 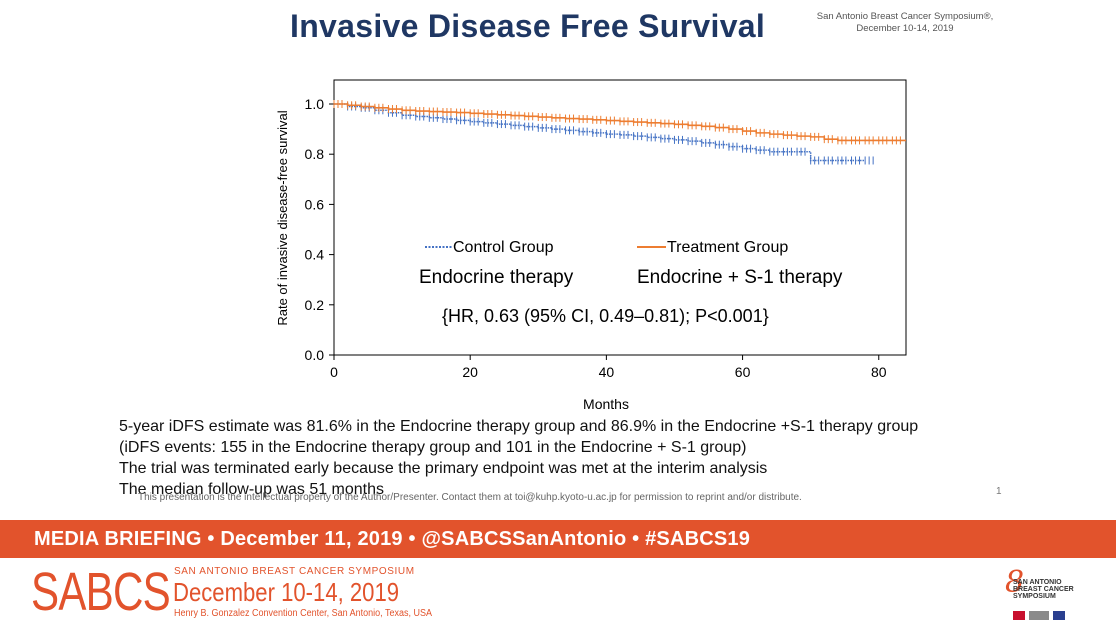 I want to click on y-tick-label: 0.6, so click(x=315, y=204).